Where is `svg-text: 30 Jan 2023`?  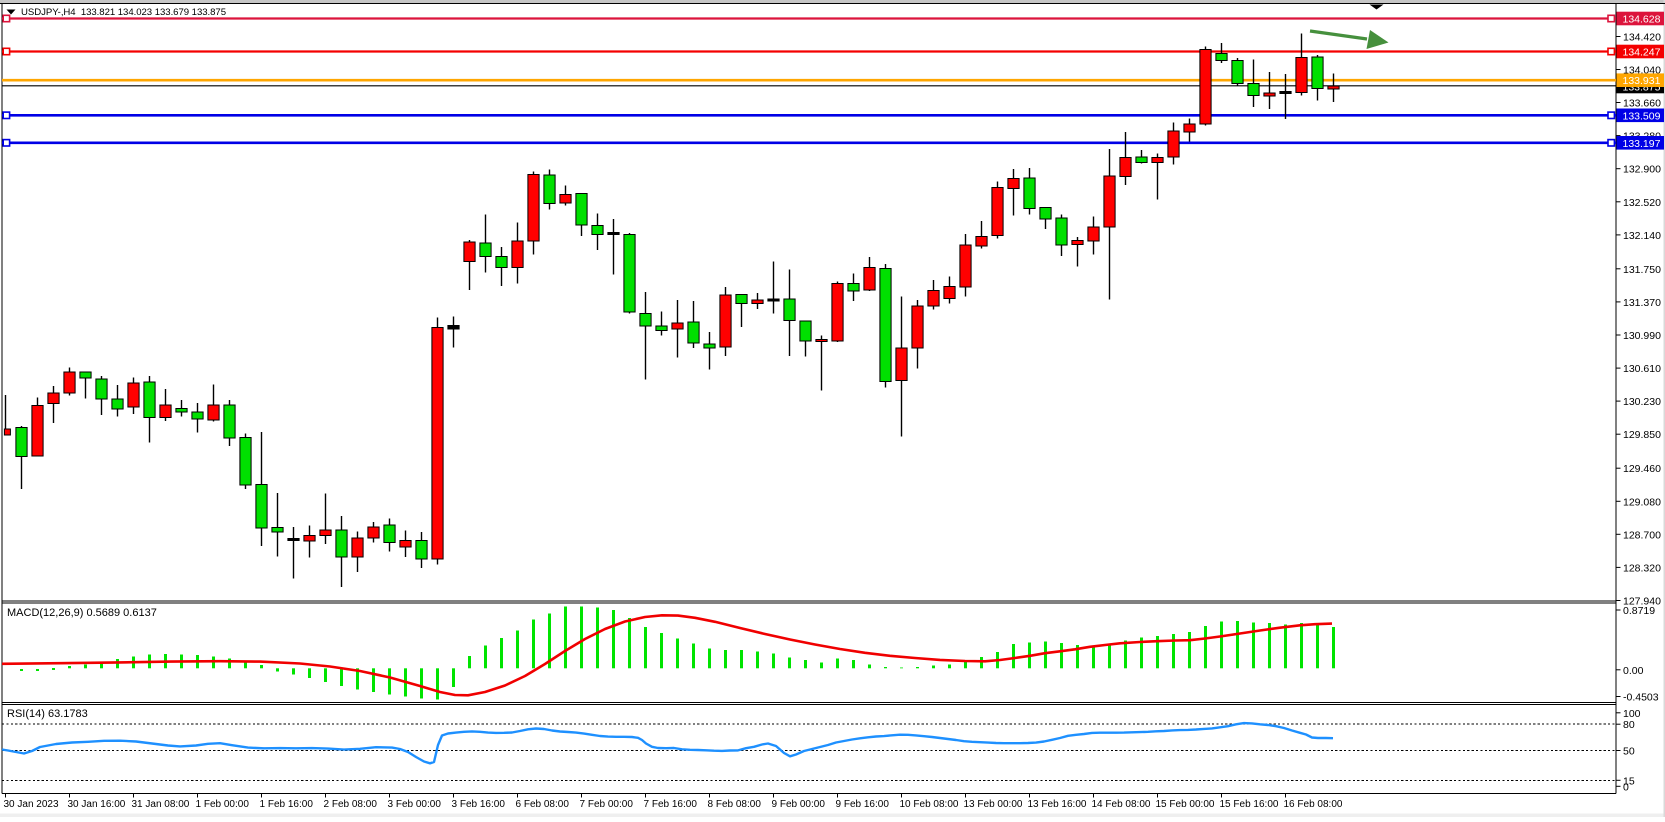 svg-text: 30 Jan 2023 is located at coordinates (31, 804).